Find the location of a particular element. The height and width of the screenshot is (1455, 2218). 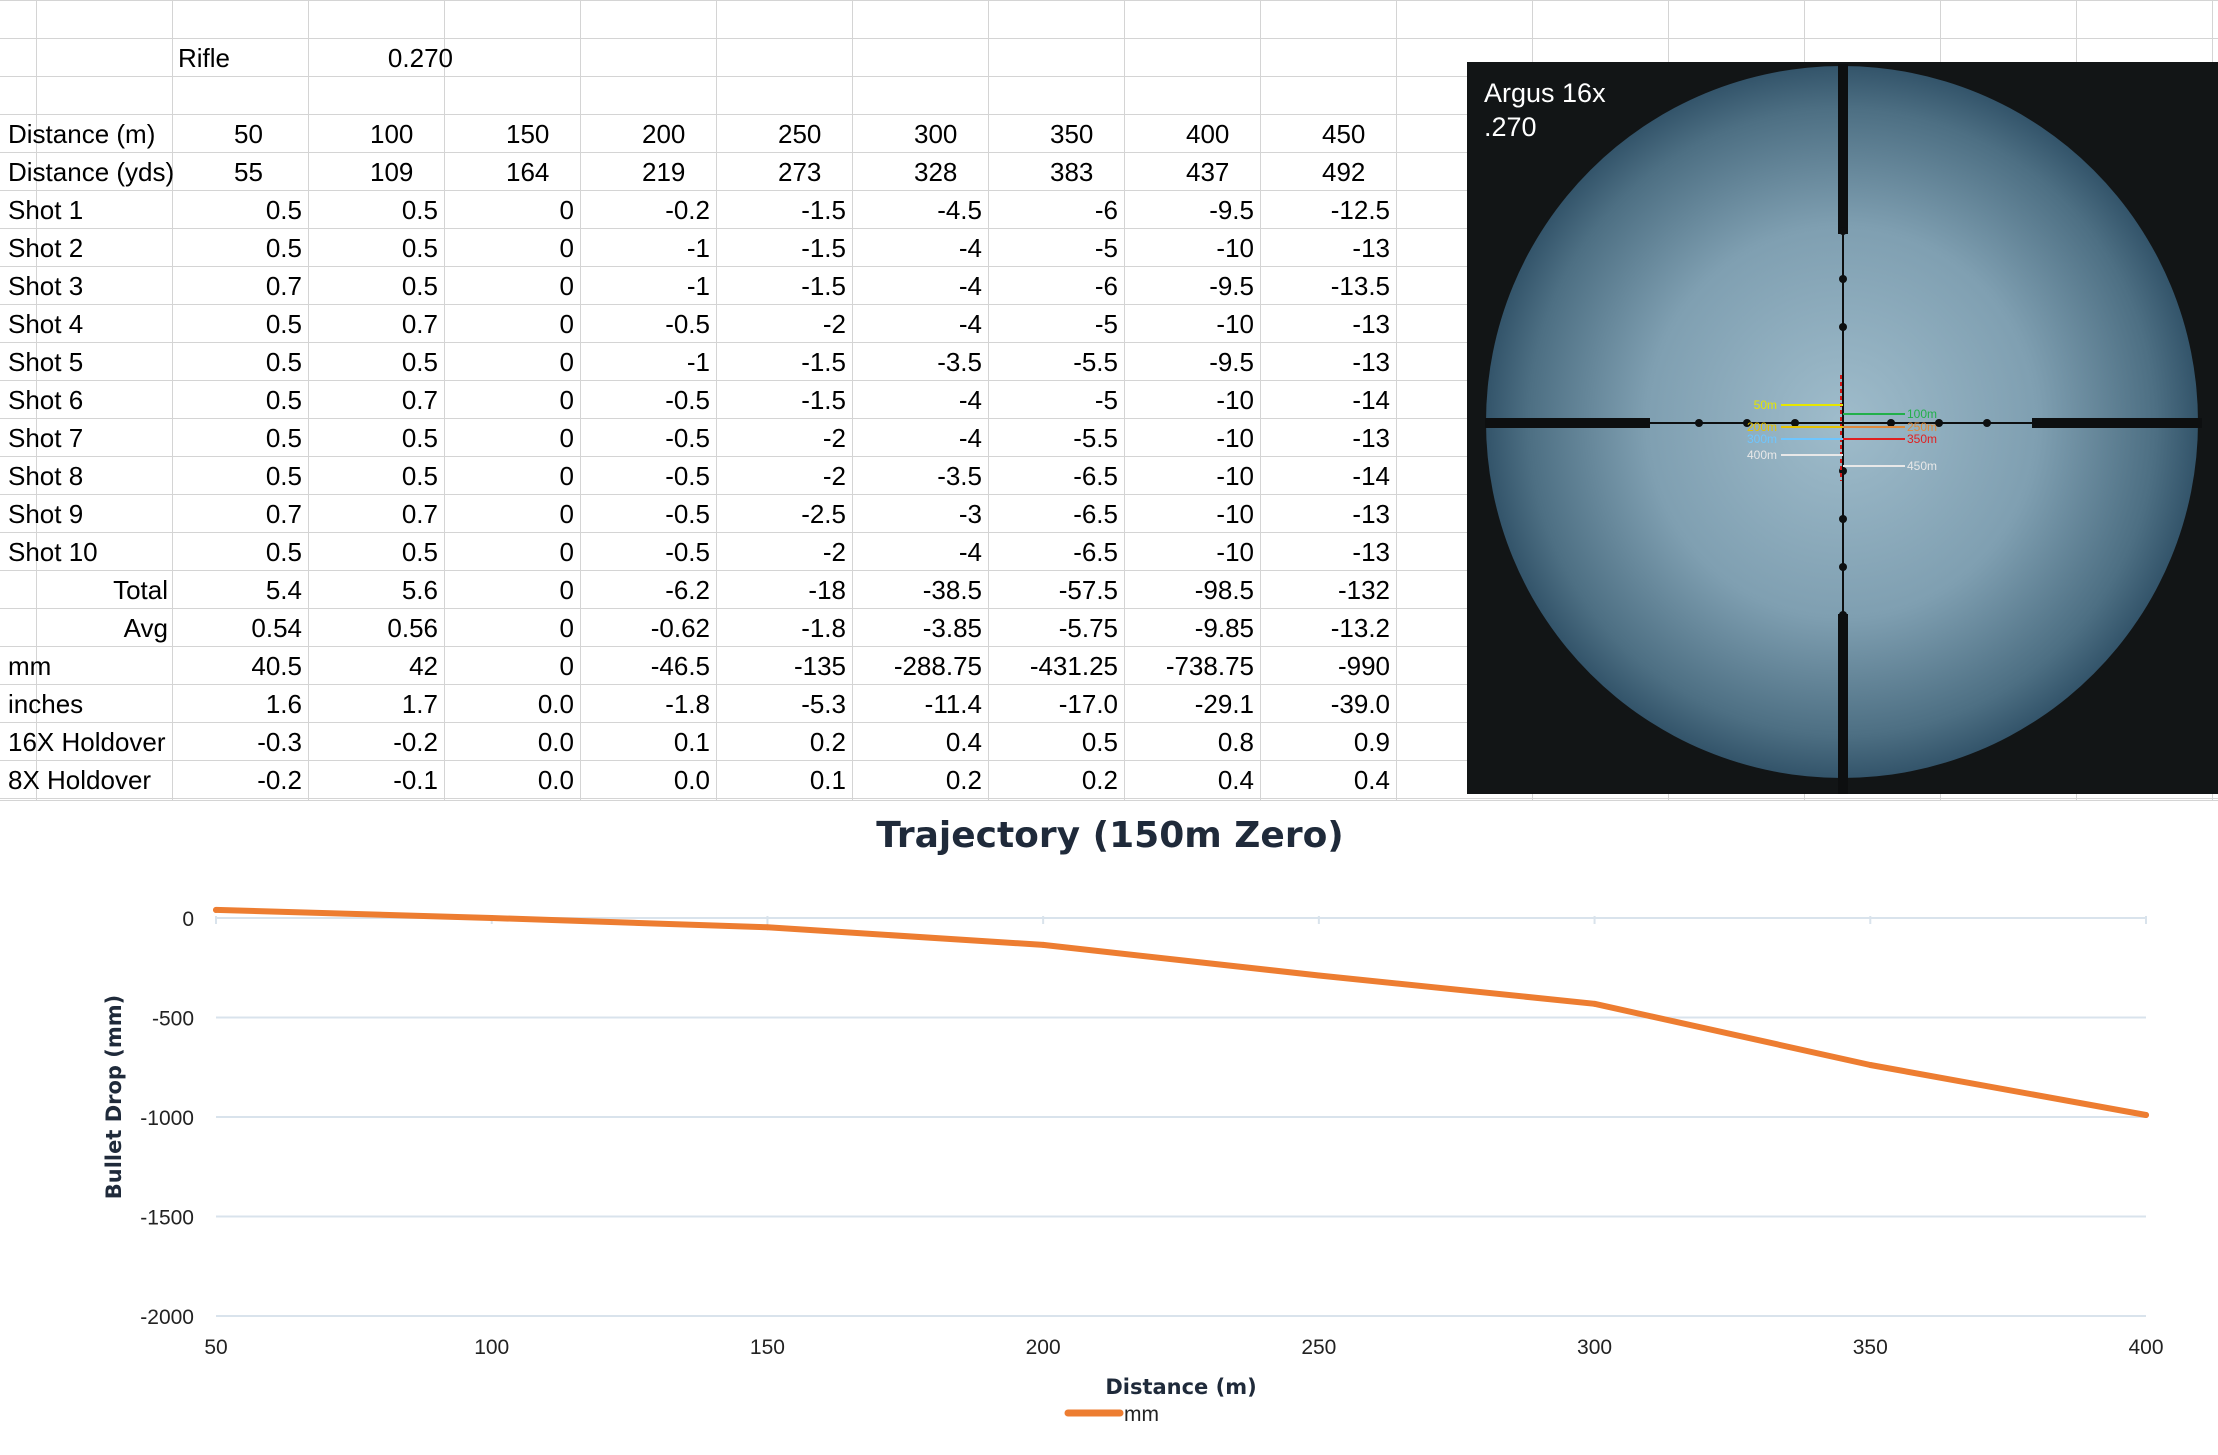

data-cell: -0.3 is located at coordinates (279, 742).